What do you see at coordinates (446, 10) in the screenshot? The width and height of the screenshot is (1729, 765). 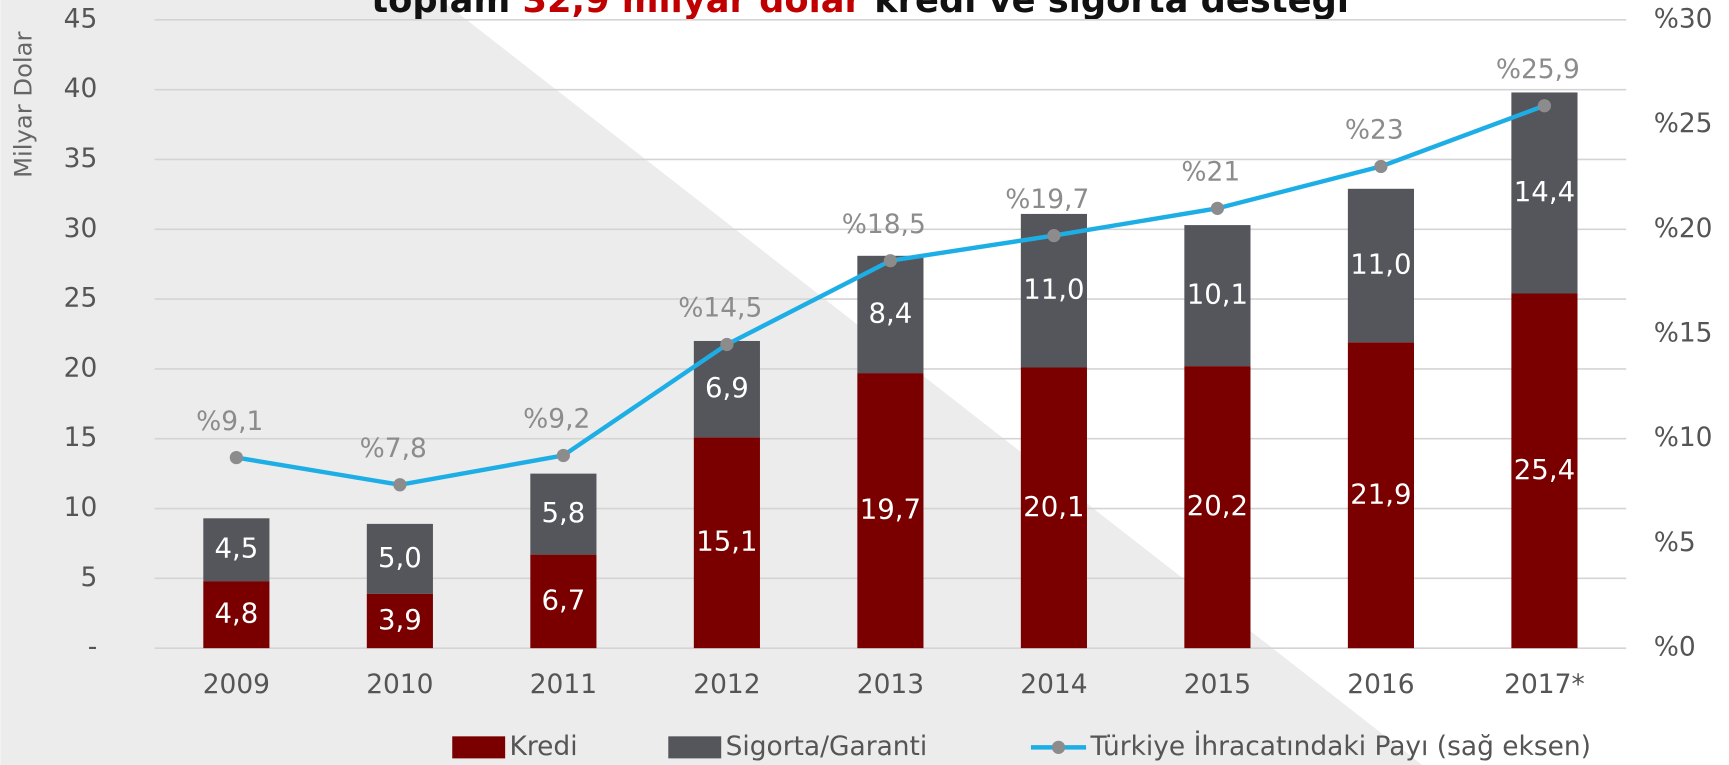 I see `title-part: toplam` at bounding box center [446, 10].